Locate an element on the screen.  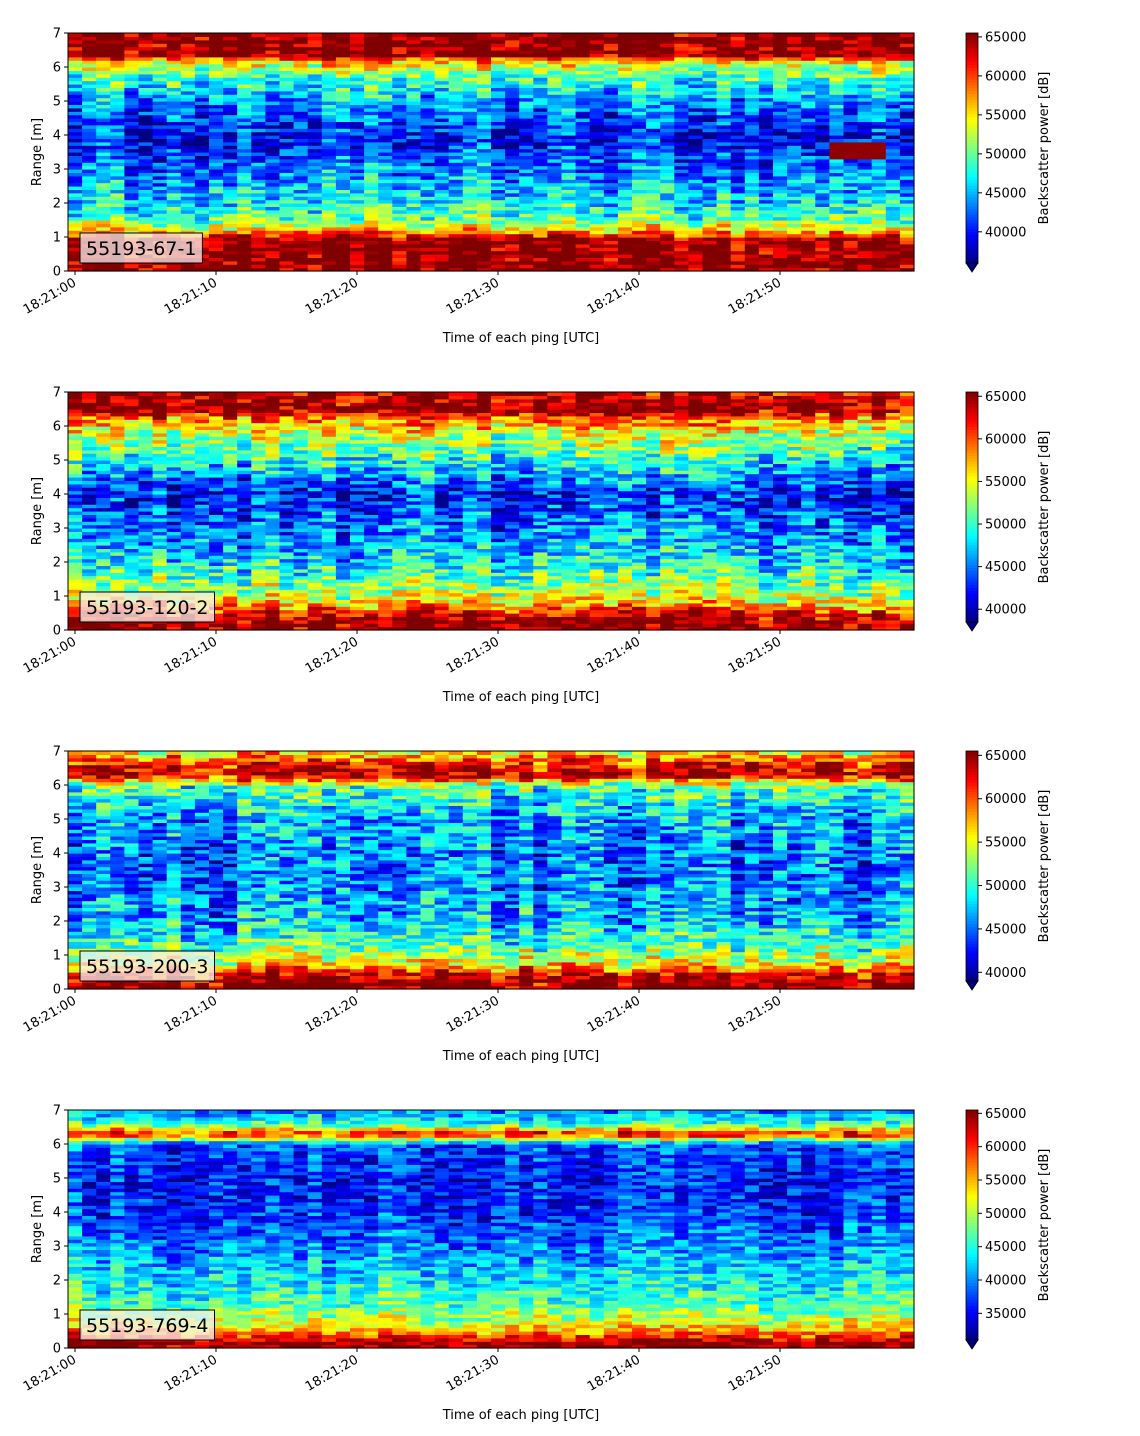
station-label: 55193-67-1 is located at coordinates (141, 248).